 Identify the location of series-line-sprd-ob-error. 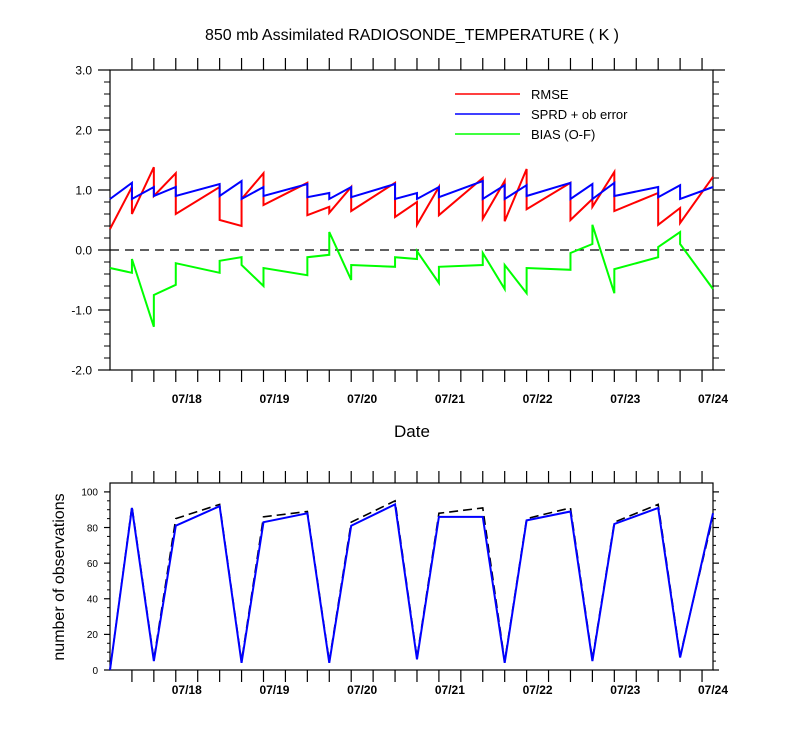
(411, 190).